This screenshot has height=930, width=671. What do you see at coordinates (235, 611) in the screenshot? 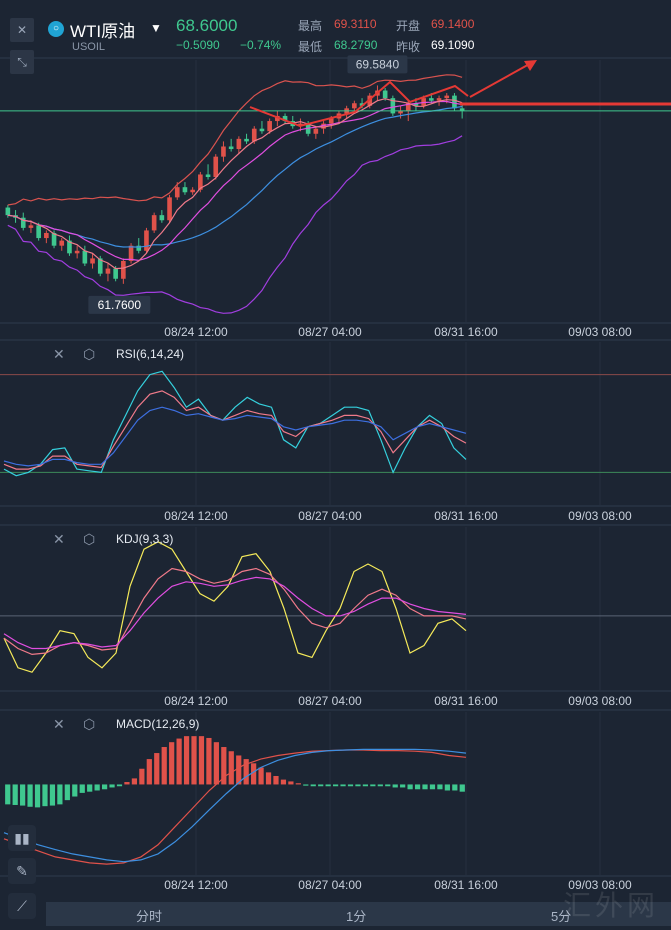
I see `kdj-line` at bounding box center [235, 611].